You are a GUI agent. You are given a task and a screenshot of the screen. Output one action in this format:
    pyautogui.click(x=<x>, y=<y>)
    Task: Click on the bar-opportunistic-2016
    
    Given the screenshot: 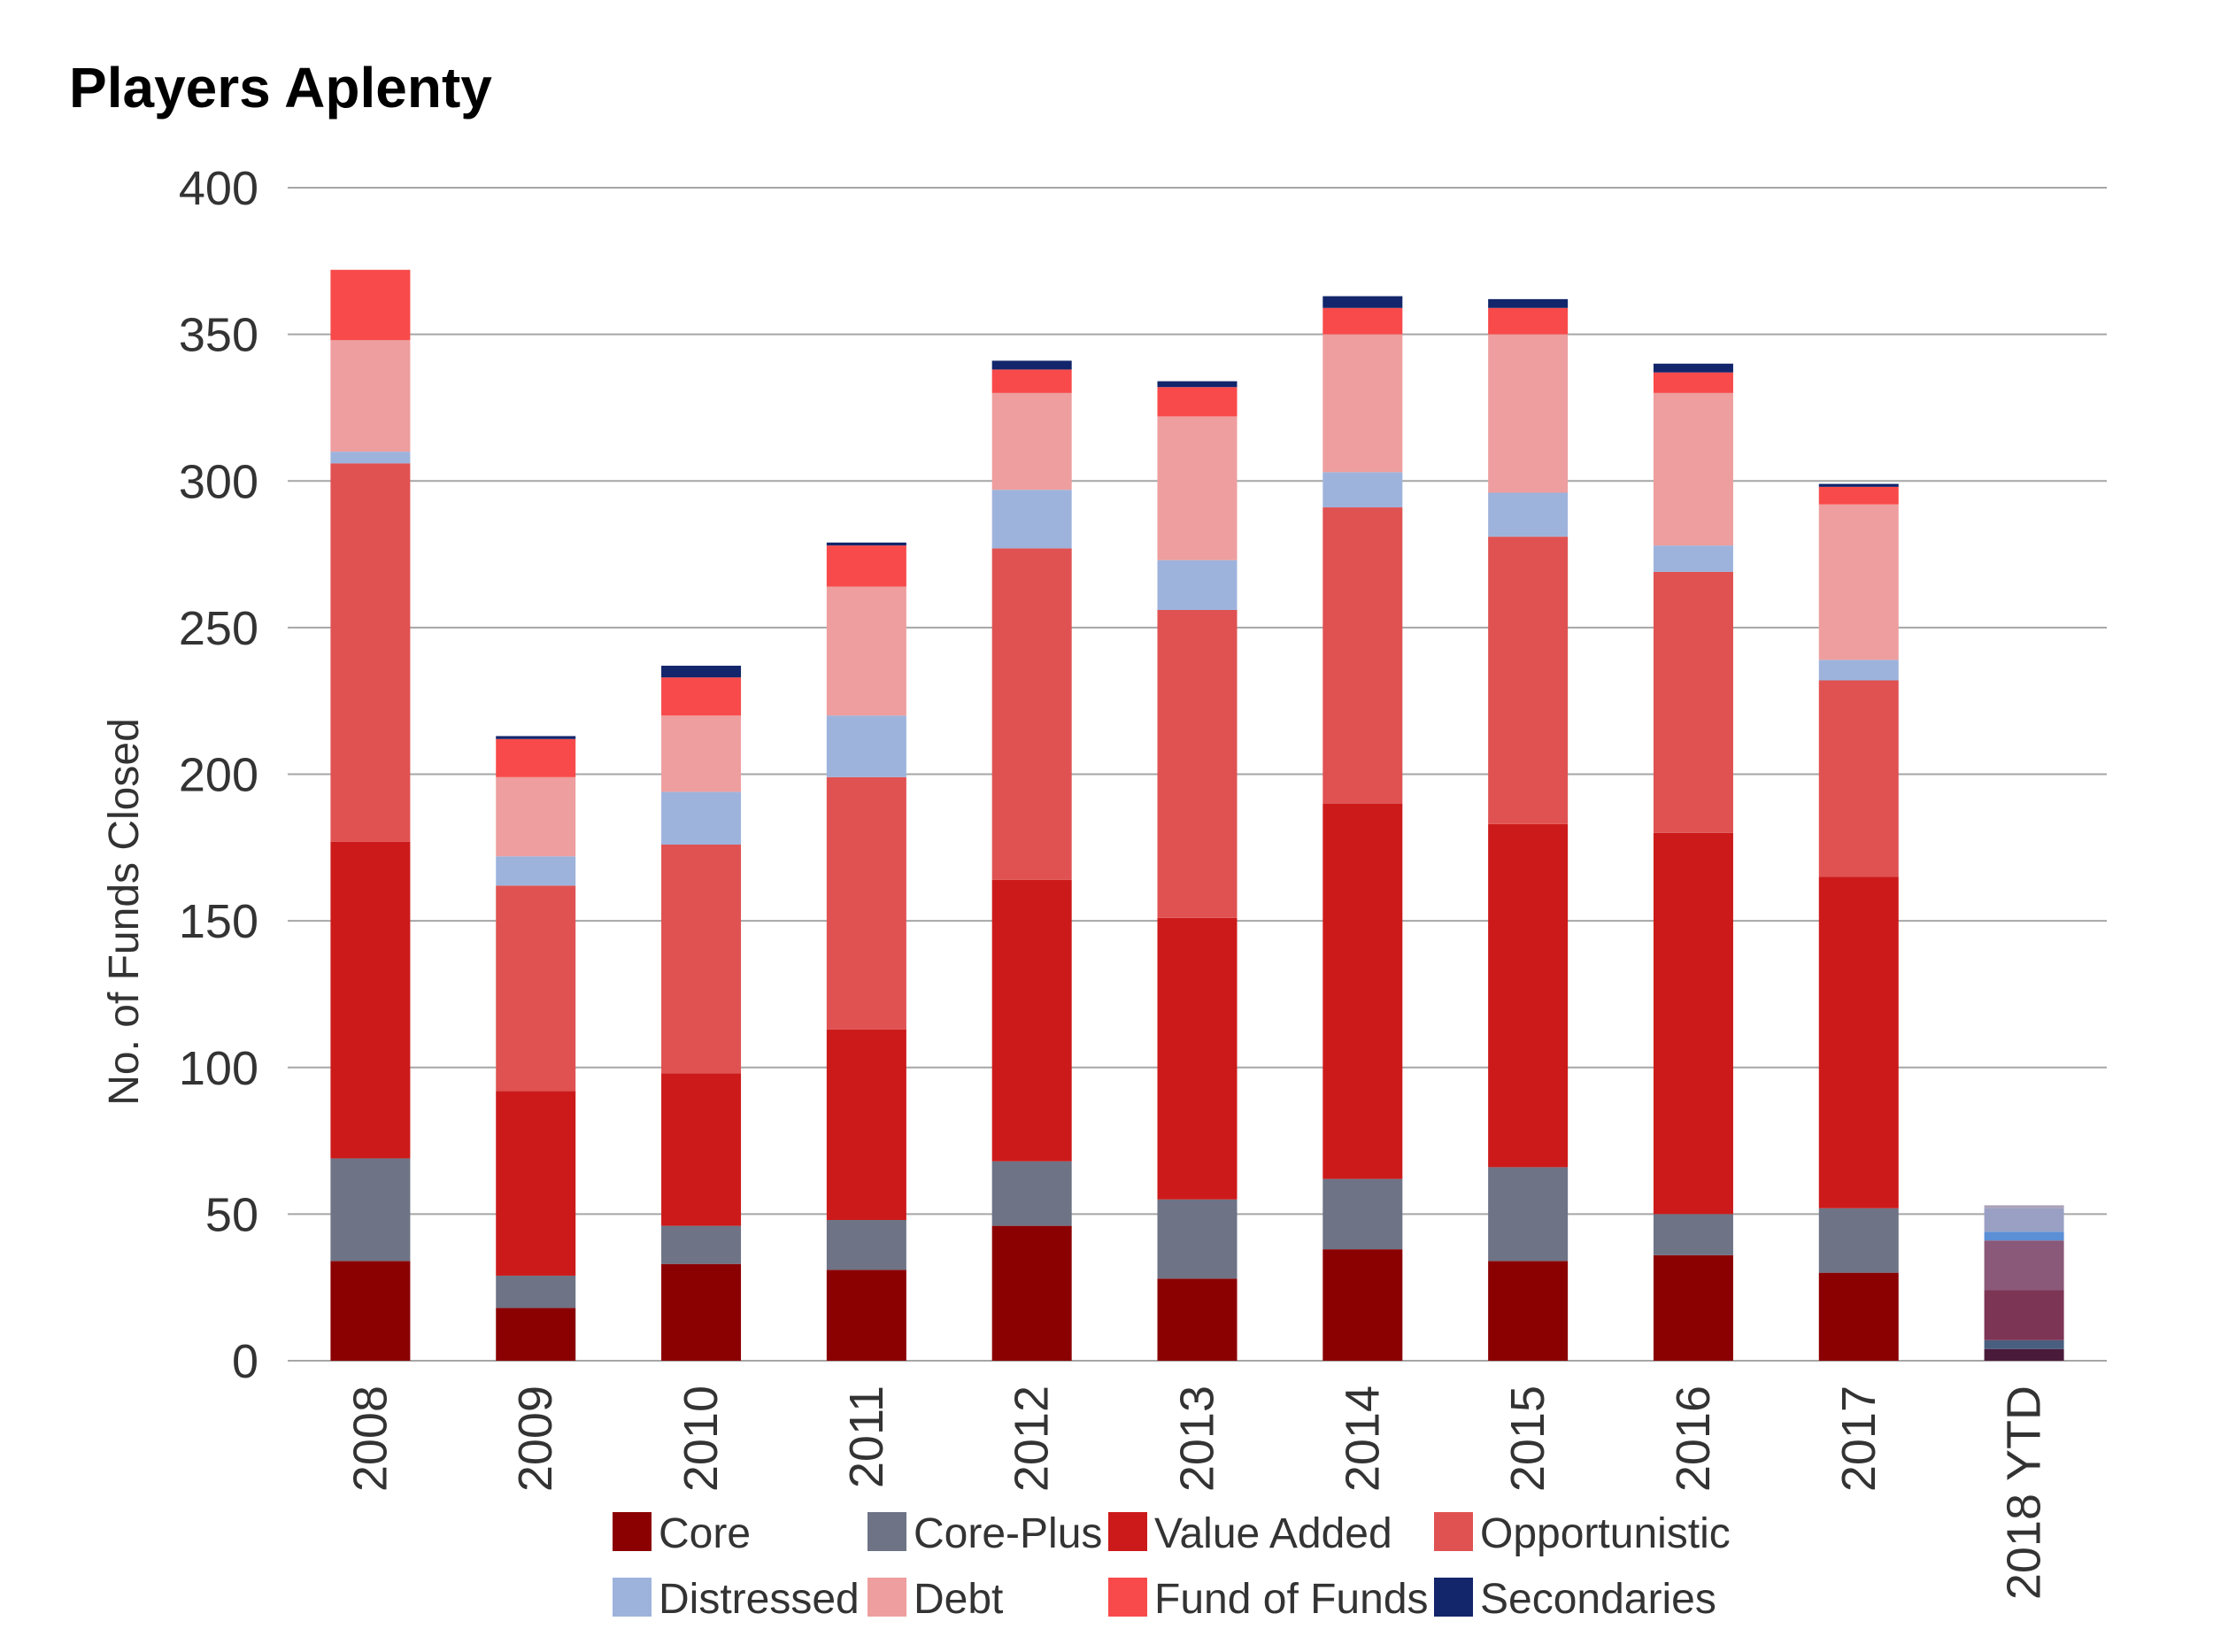 What is the action you would take?
    pyautogui.click(x=1693, y=702)
    